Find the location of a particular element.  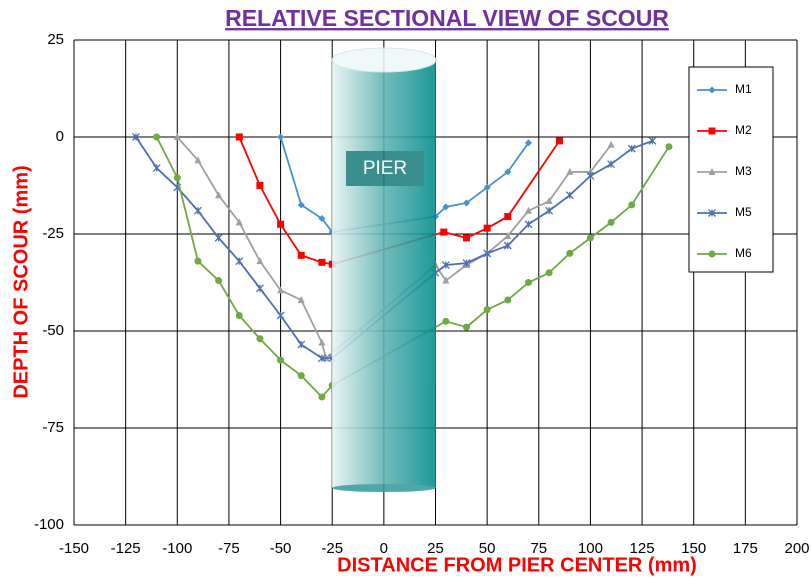

x-tick-label: 50 is located at coordinates (487, 548).